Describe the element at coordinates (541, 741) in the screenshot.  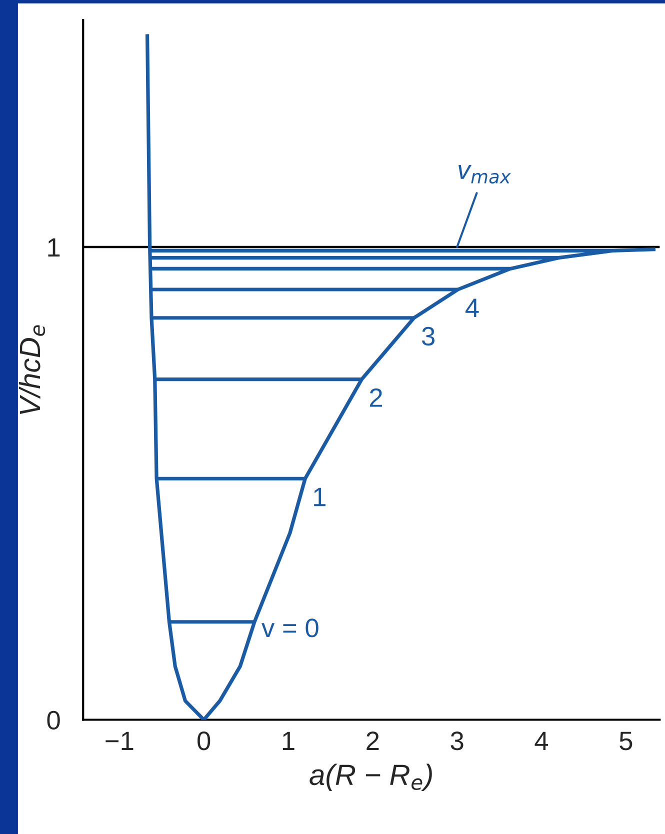
I see `x-tick-label: 4` at that location.